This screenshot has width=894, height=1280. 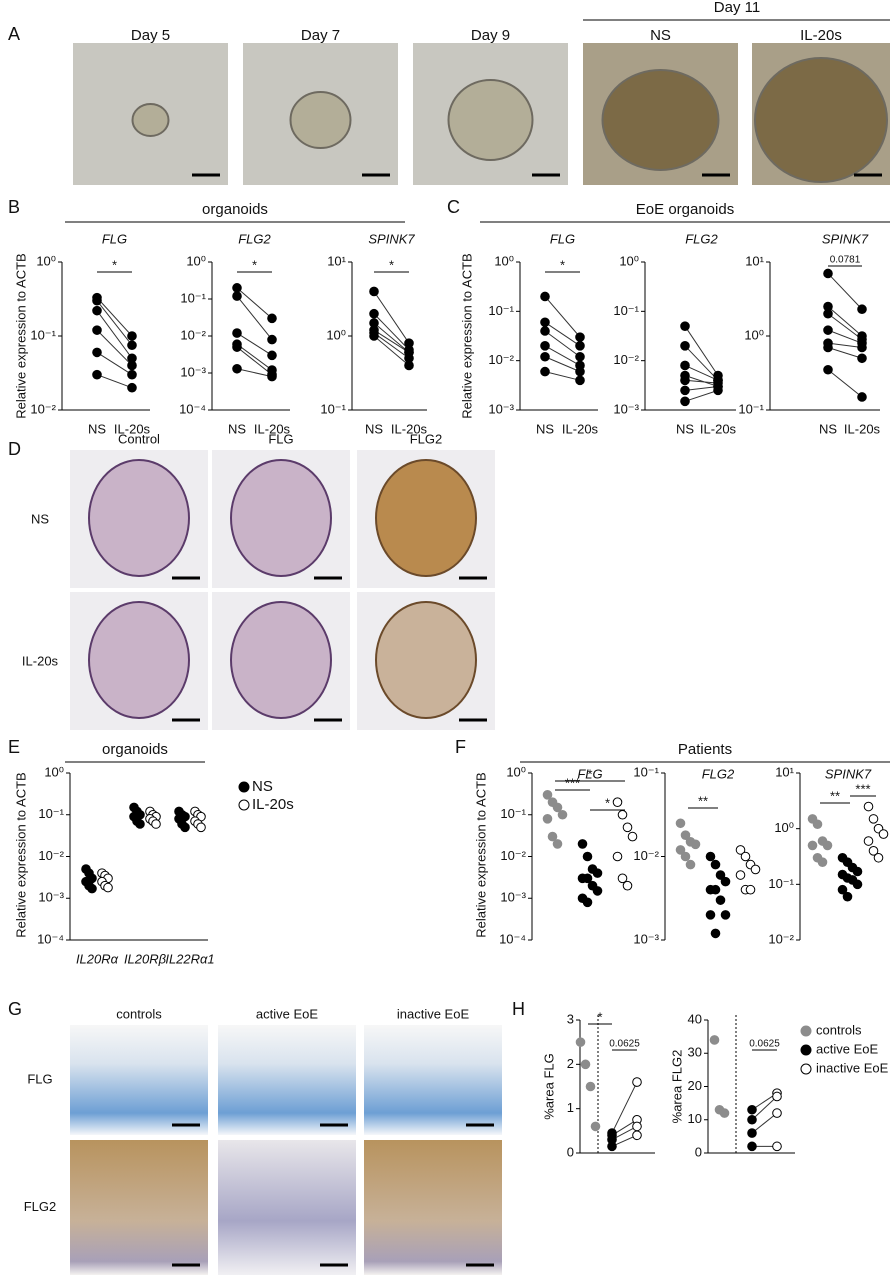 I want to click on row-title: FLG2, so click(x=40, y=1206).